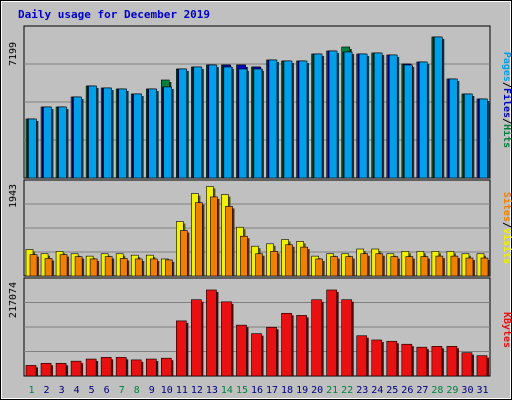  What do you see at coordinates (482, 390) in the screenshot?
I see `x-tick-label-day-31: 31` at bounding box center [482, 390].